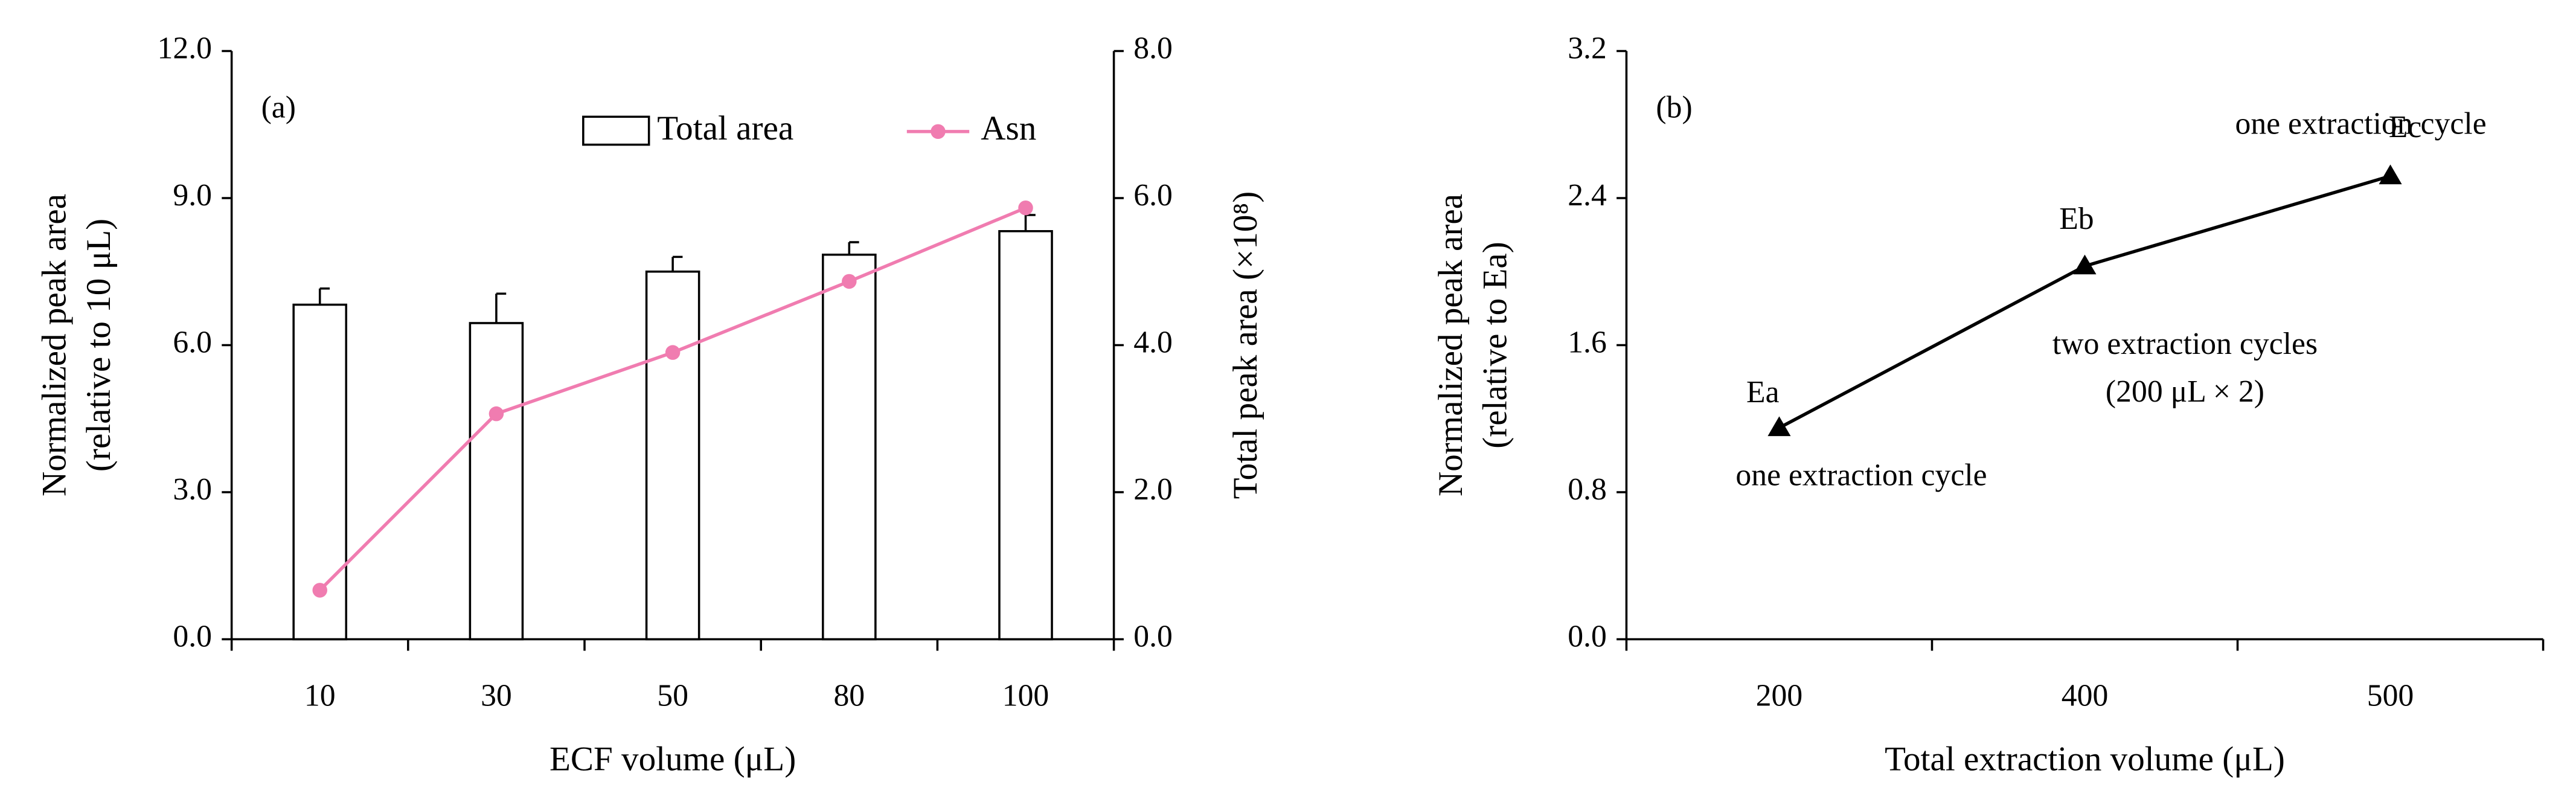 This screenshot has height=802, width=2576. What do you see at coordinates (1779, 695) in the screenshot?
I see `x-tick-label: 200` at bounding box center [1779, 695].